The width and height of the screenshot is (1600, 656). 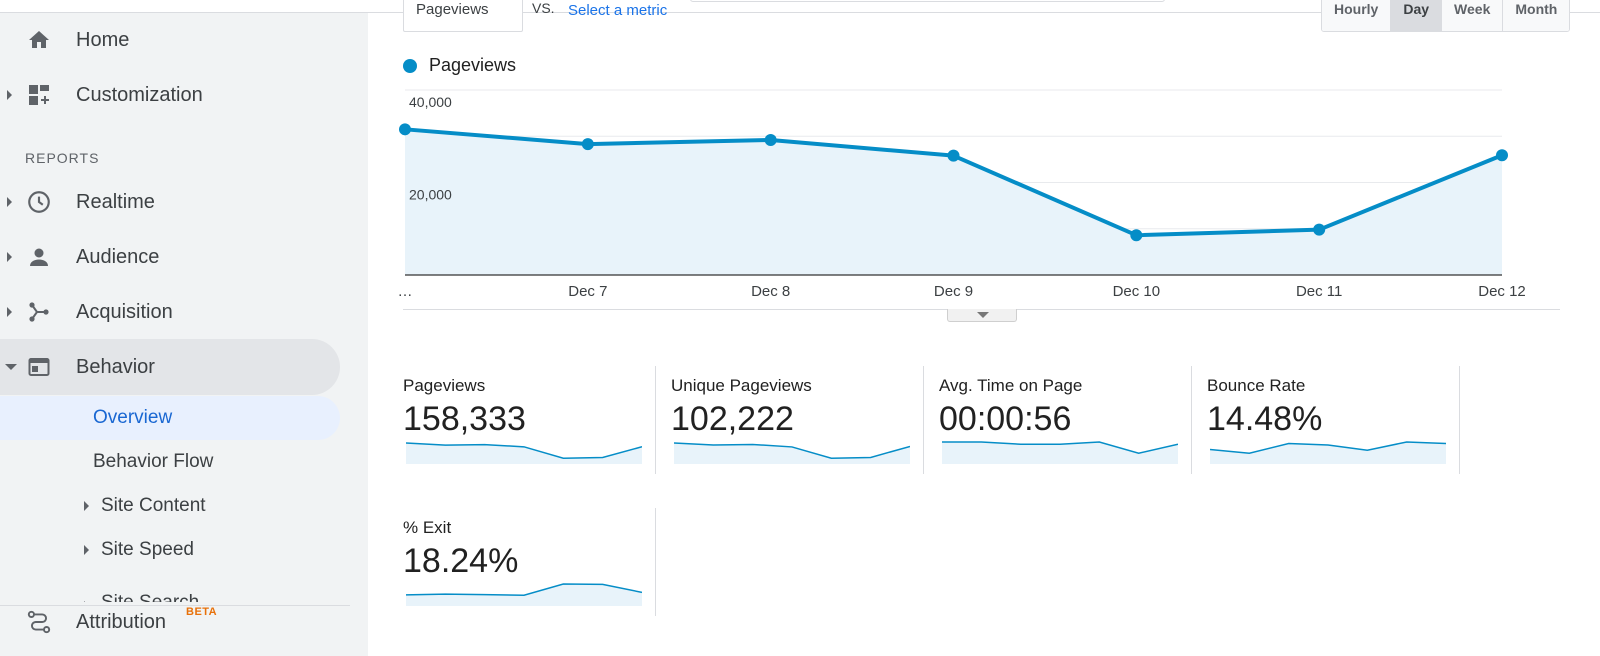 What do you see at coordinates (170, 257) in the screenshot?
I see `sidebar-item-audience: Audience` at bounding box center [170, 257].